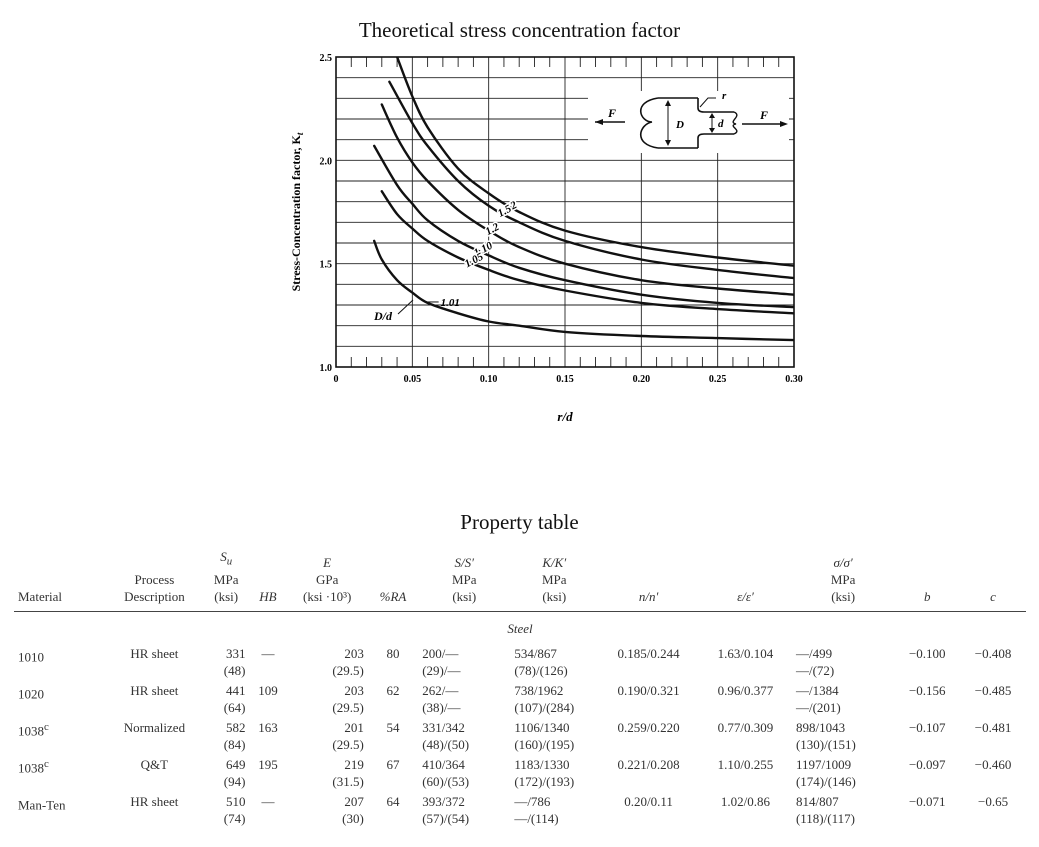  What do you see at coordinates (441, 661) in the screenshot?
I see `cell-sy: 200/— (29)/—` at bounding box center [441, 661].